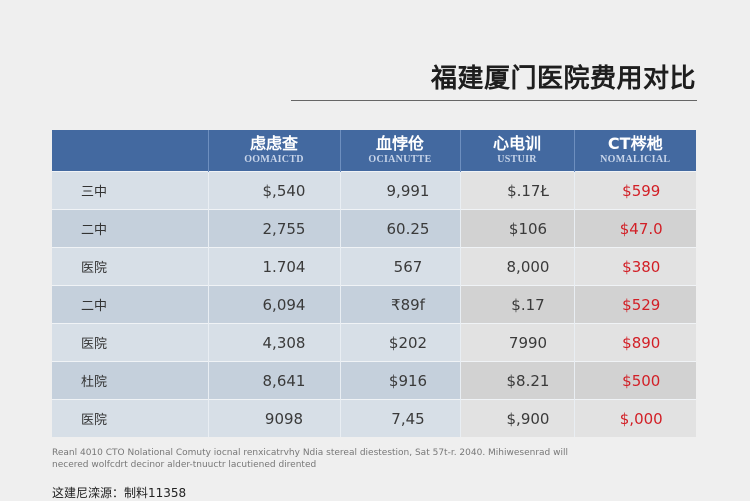 The height and width of the screenshot is (501, 750). I want to click on cell: $202, so click(400, 342).